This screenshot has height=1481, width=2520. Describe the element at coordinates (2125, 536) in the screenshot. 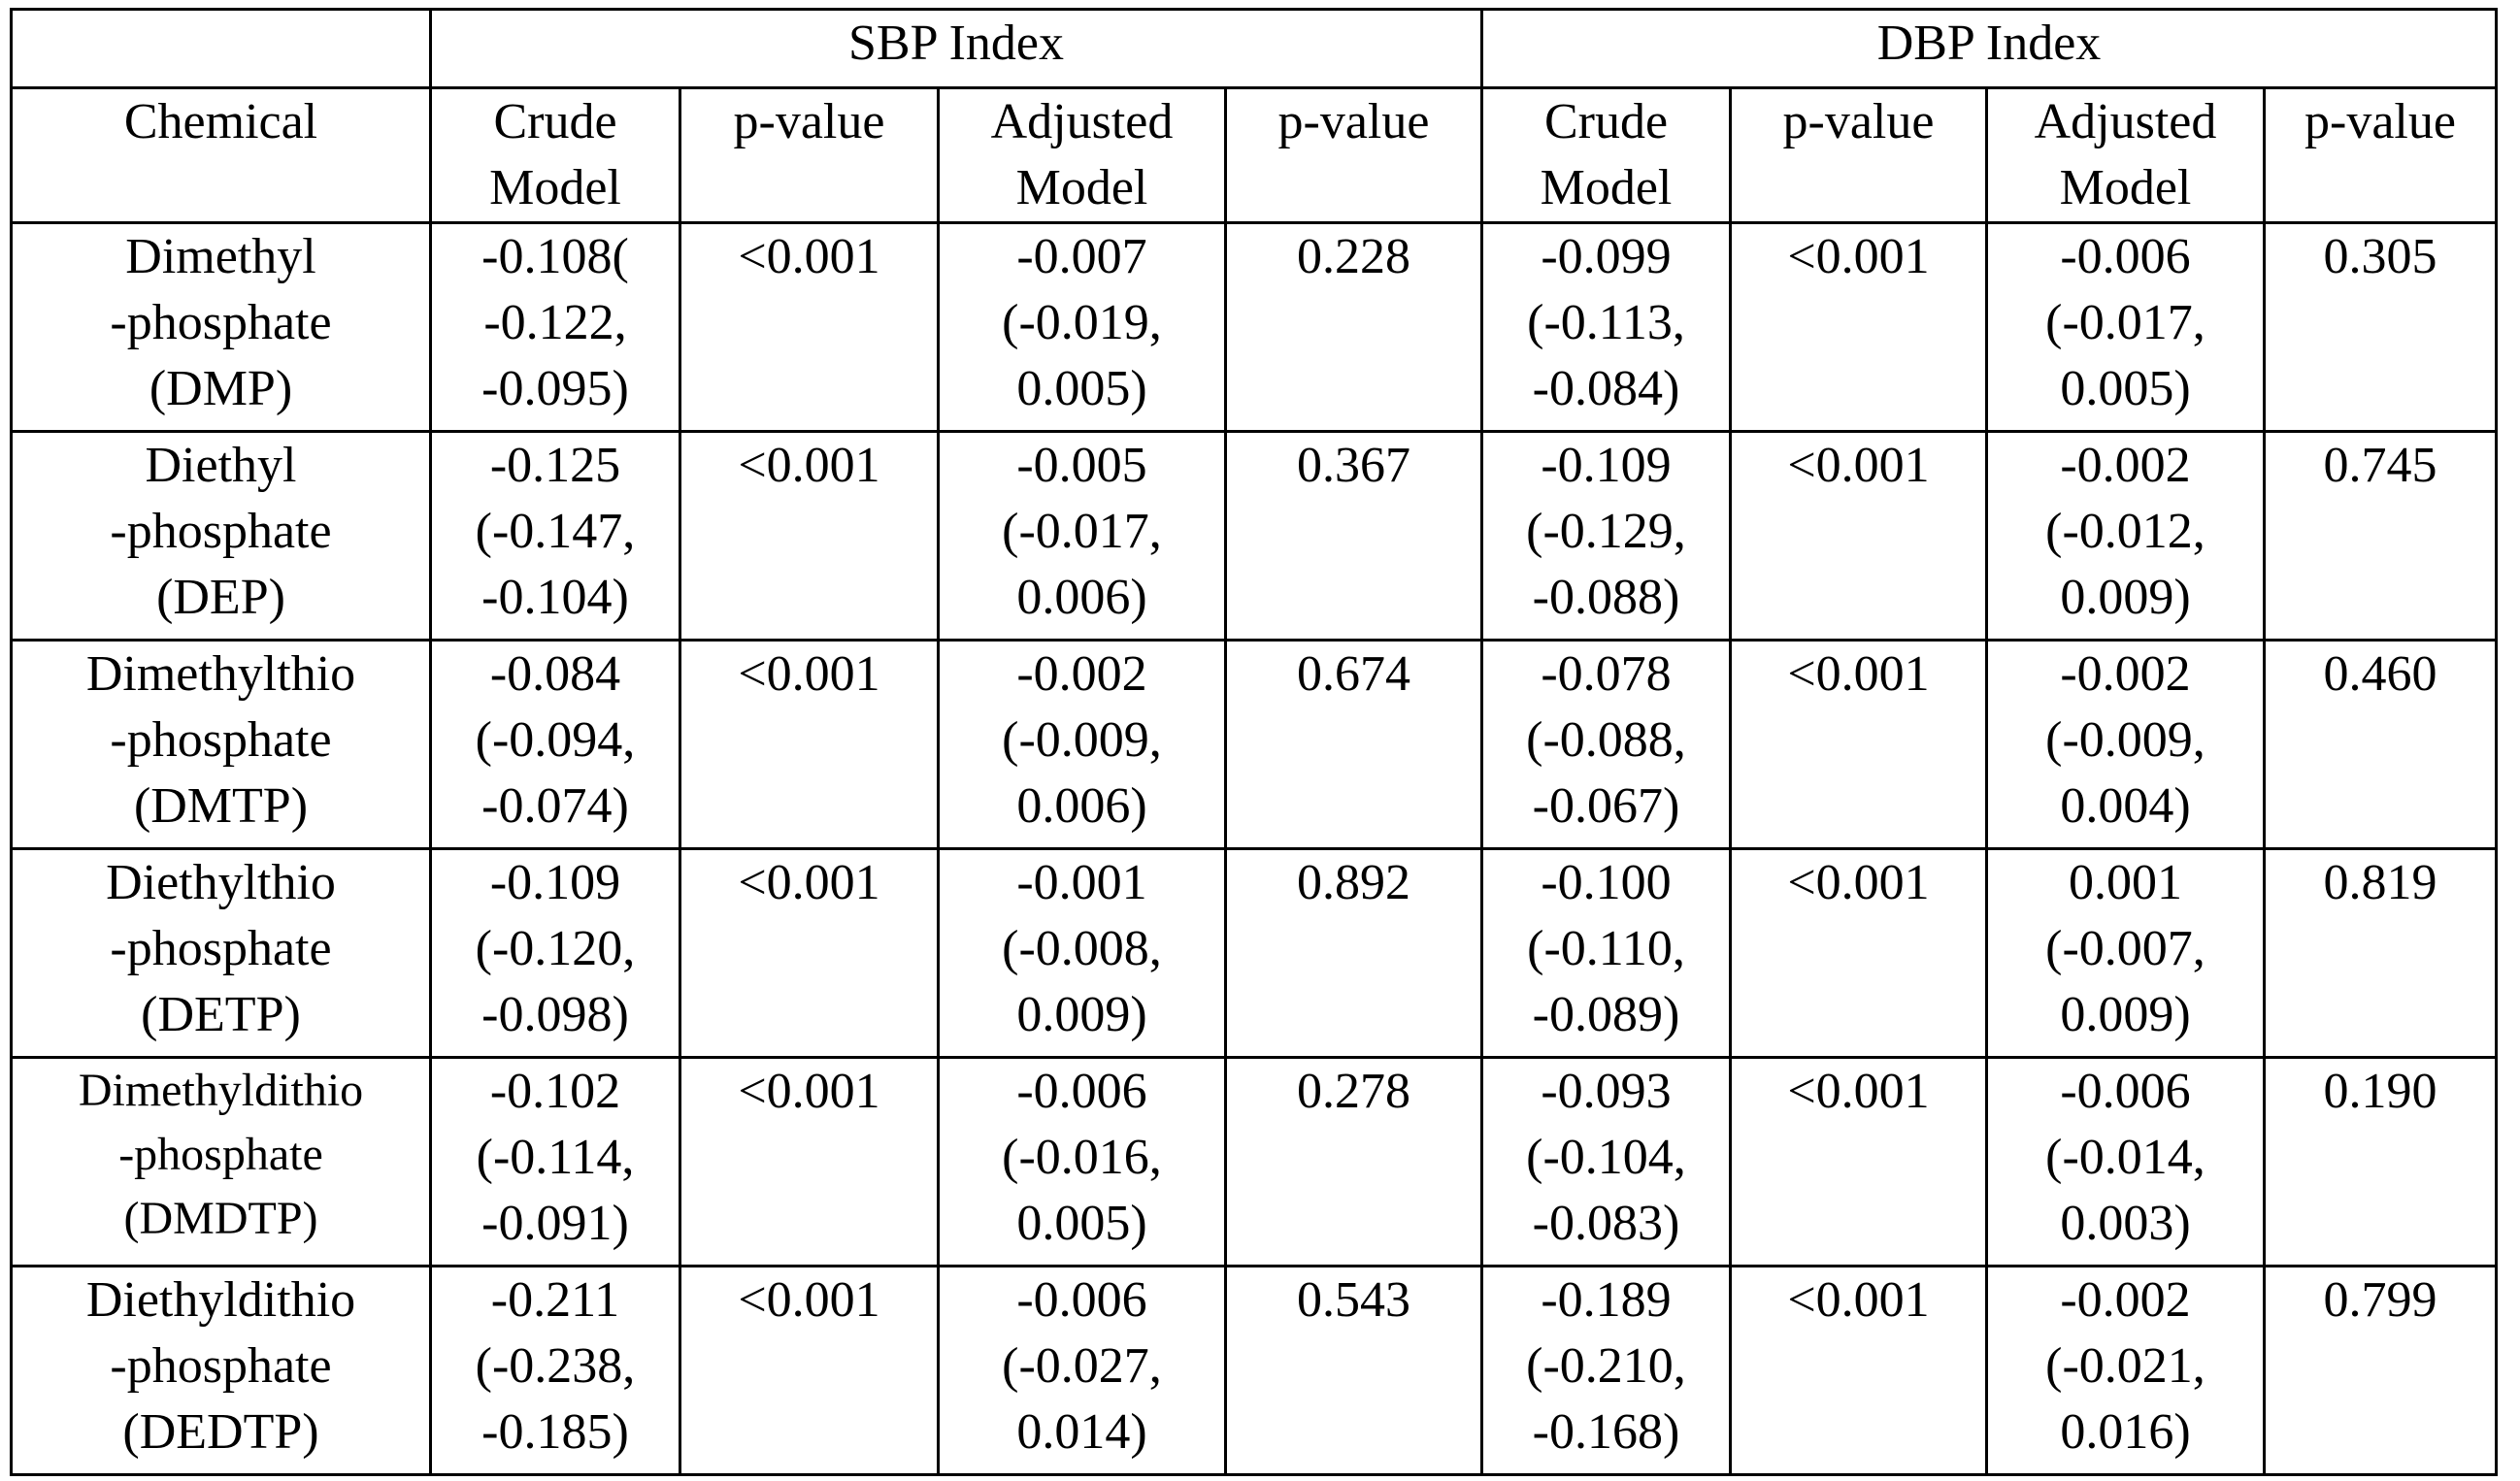

I see `dbp-adjusted-cell: -0.002 (-0.012, 0.009)` at that location.